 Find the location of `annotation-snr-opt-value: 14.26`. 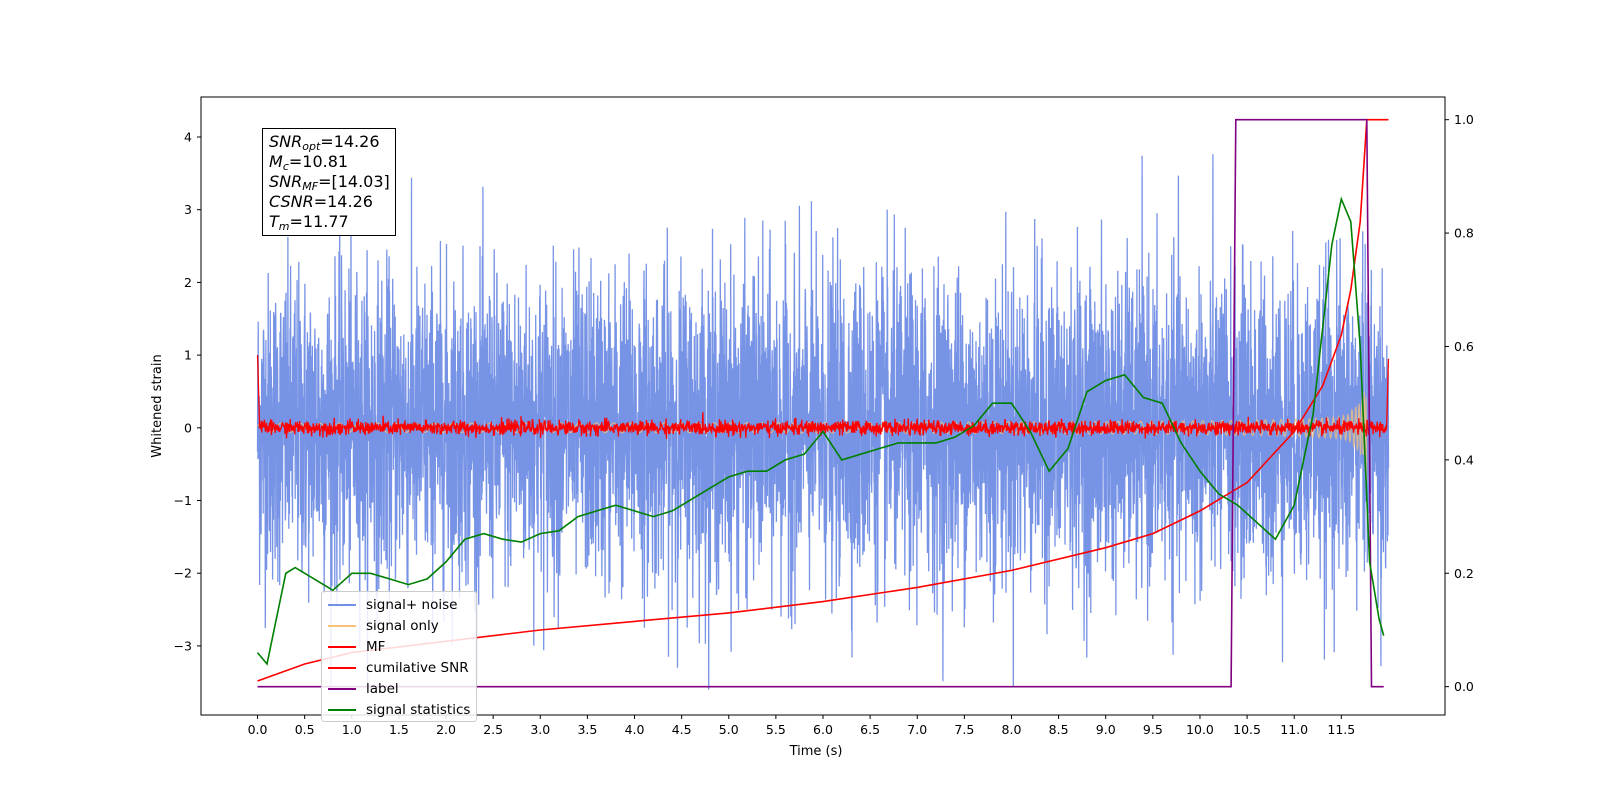

annotation-snr-opt-value: 14.26 is located at coordinates (356, 141).